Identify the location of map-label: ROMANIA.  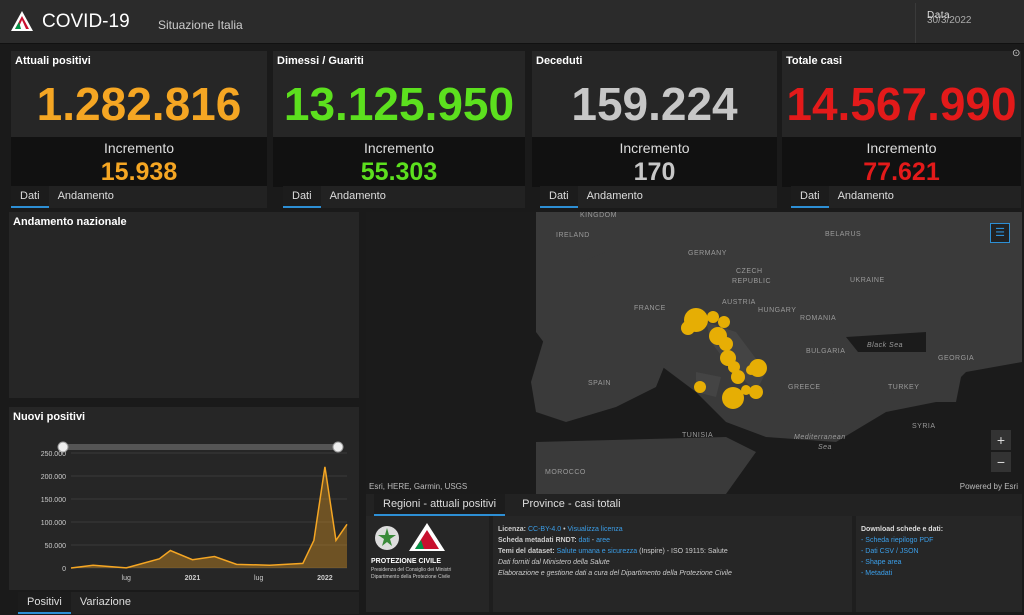
(818, 318).